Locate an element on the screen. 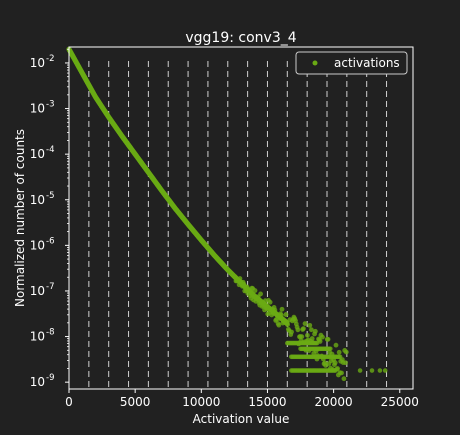 This screenshot has width=460, height=435. x-tick-label: 0 is located at coordinates (69, 402).